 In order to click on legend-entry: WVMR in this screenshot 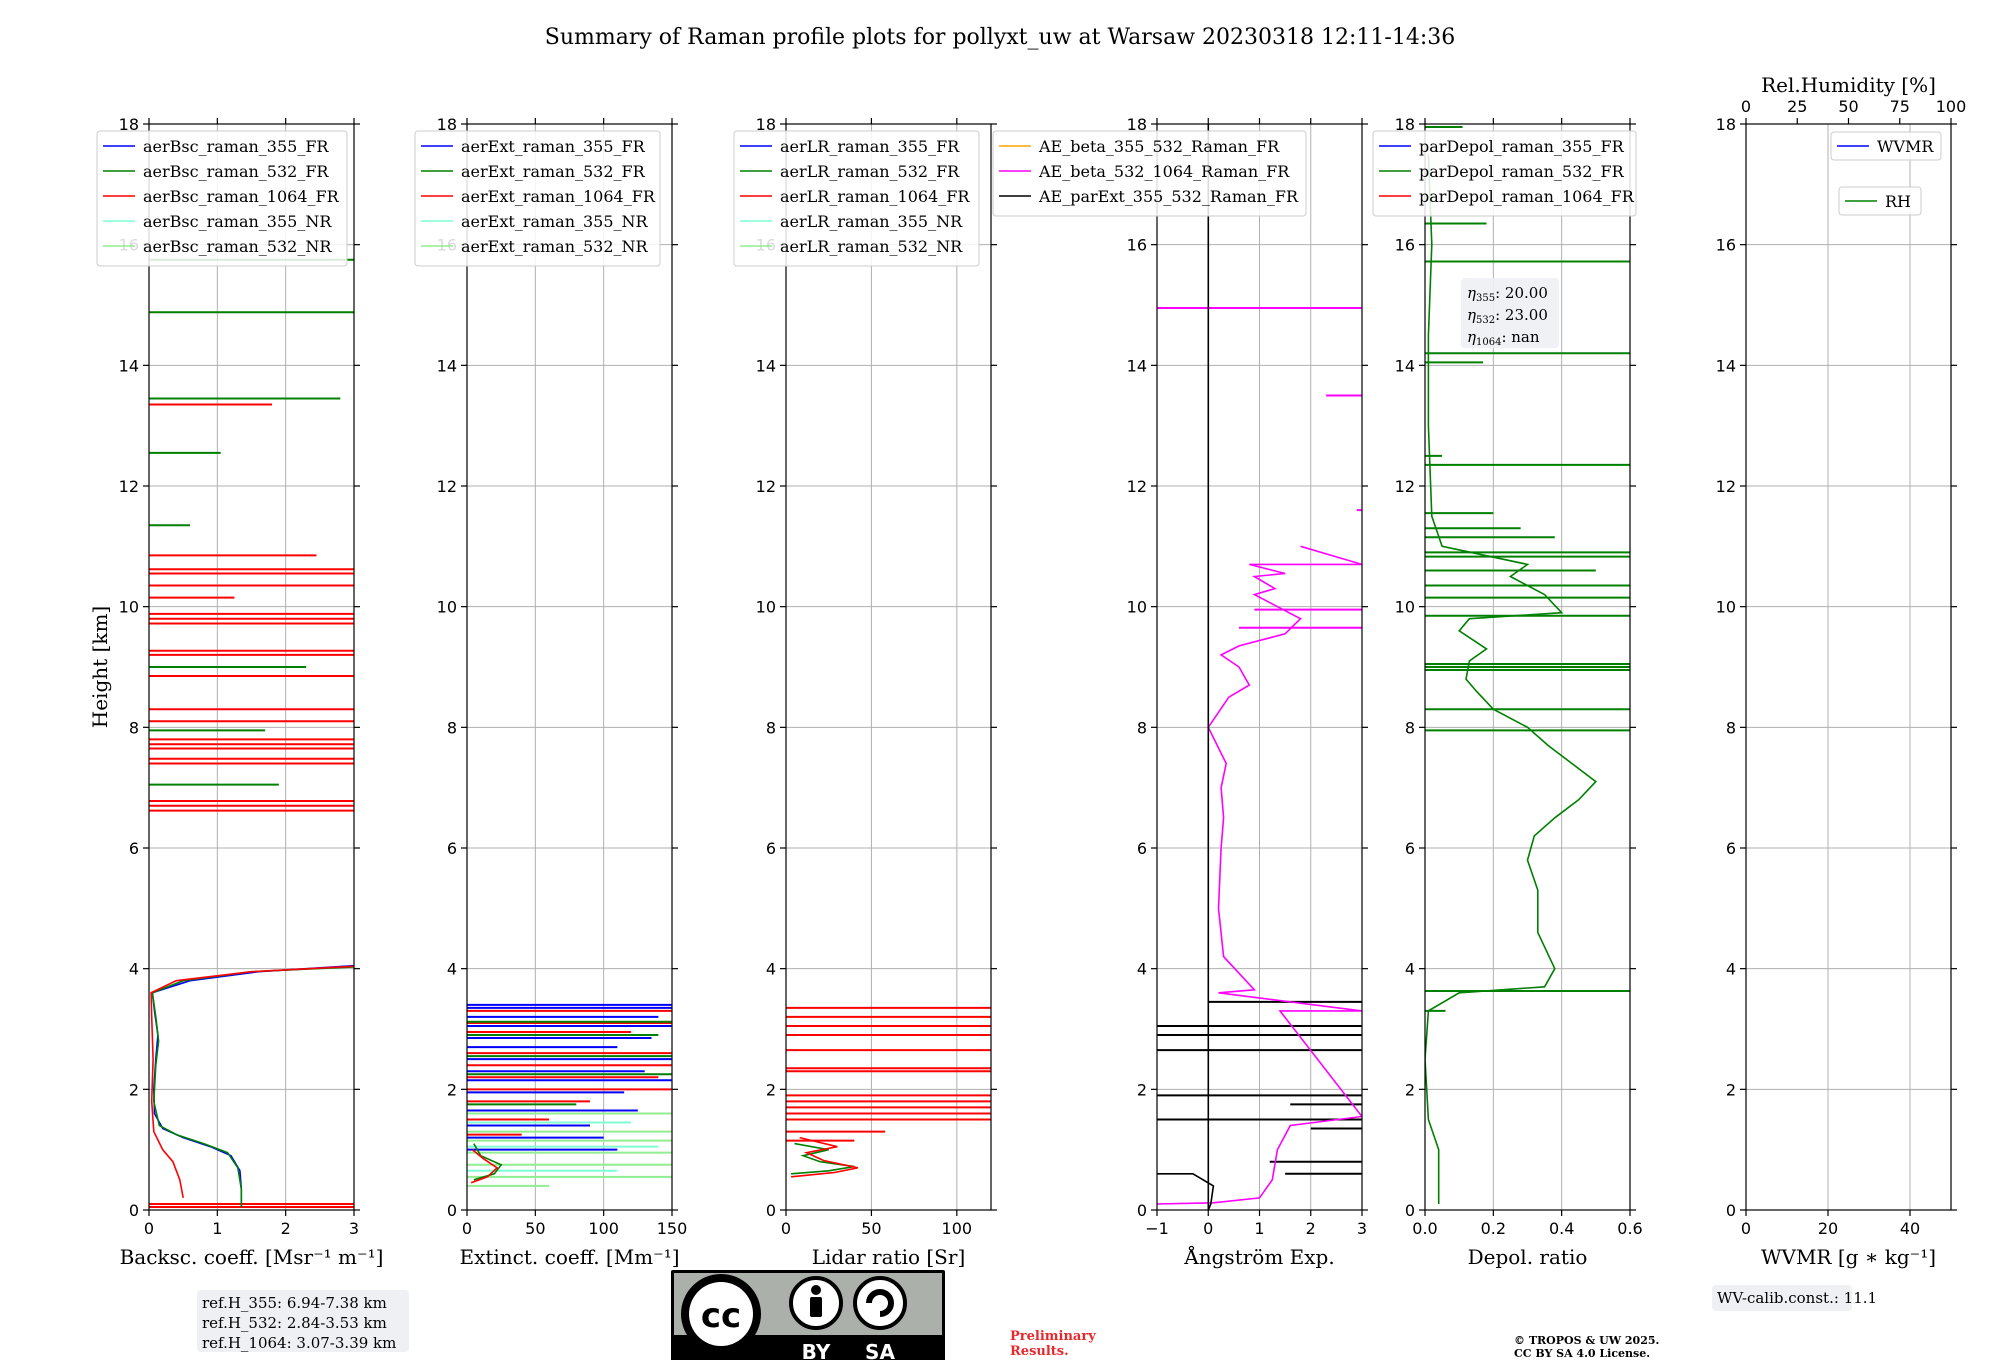, I will do `click(1905, 146)`.